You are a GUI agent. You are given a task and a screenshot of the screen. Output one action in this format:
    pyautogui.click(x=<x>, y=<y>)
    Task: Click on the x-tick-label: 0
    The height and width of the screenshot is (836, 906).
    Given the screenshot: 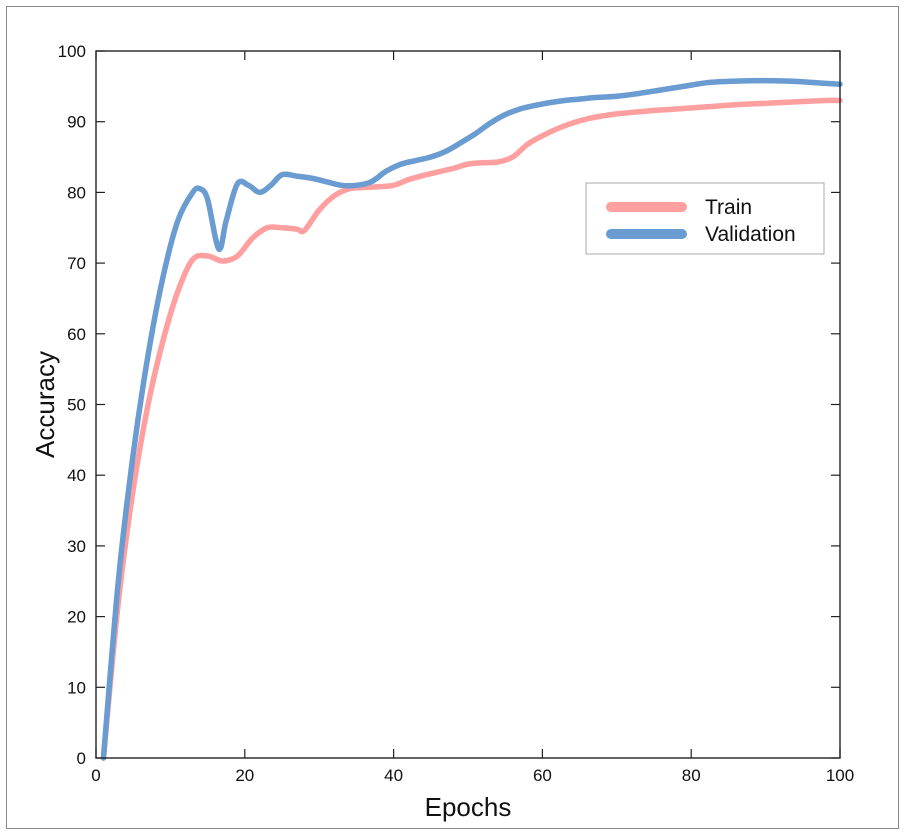 What is the action you would take?
    pyautogui.click(x=95, y=775)
    